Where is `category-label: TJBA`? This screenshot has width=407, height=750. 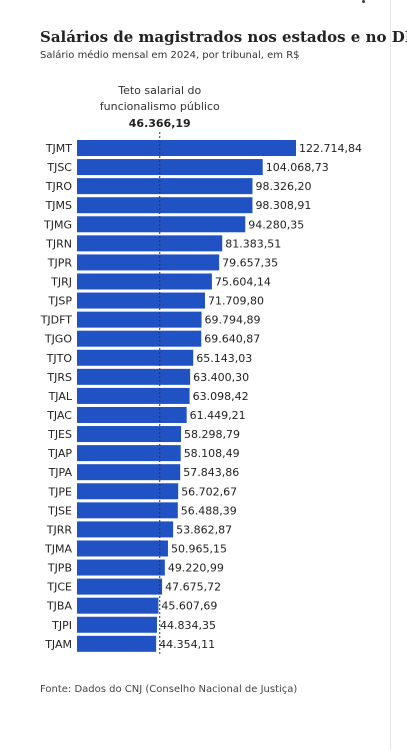
category-label: TJBA is located at coordinates (59, 606).